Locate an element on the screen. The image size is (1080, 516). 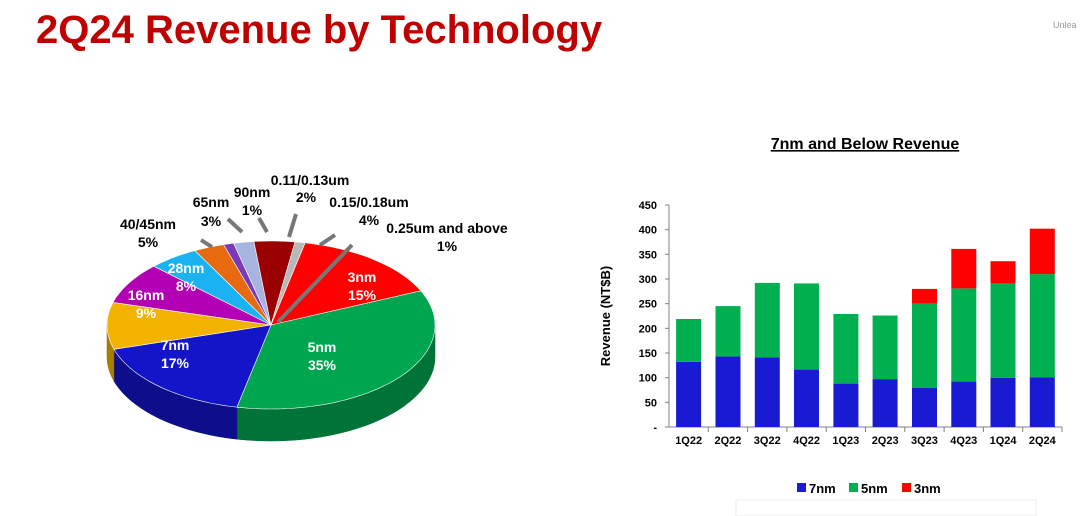
legend-label-5nm: 5nm is located at coordinates (874, 488).